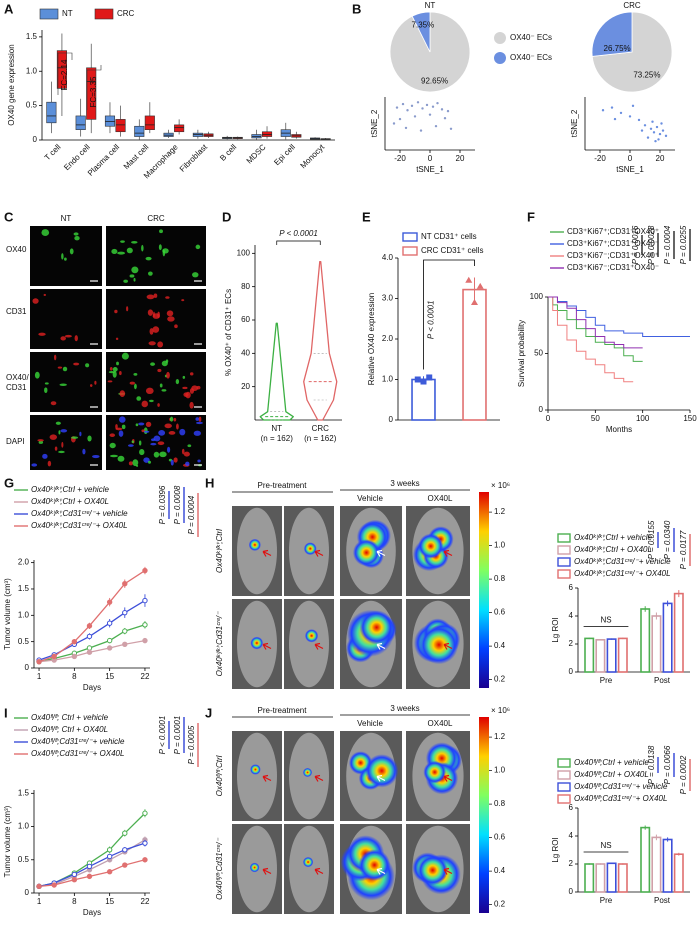 The width and height of the screenshot is (700, 927). Describe the element at coordinates (70, 501) in the screenshot. I see `legend-label: Ox40ᵏⁱ/ᵏⁱ;Ctrl + OX40L` at that location.